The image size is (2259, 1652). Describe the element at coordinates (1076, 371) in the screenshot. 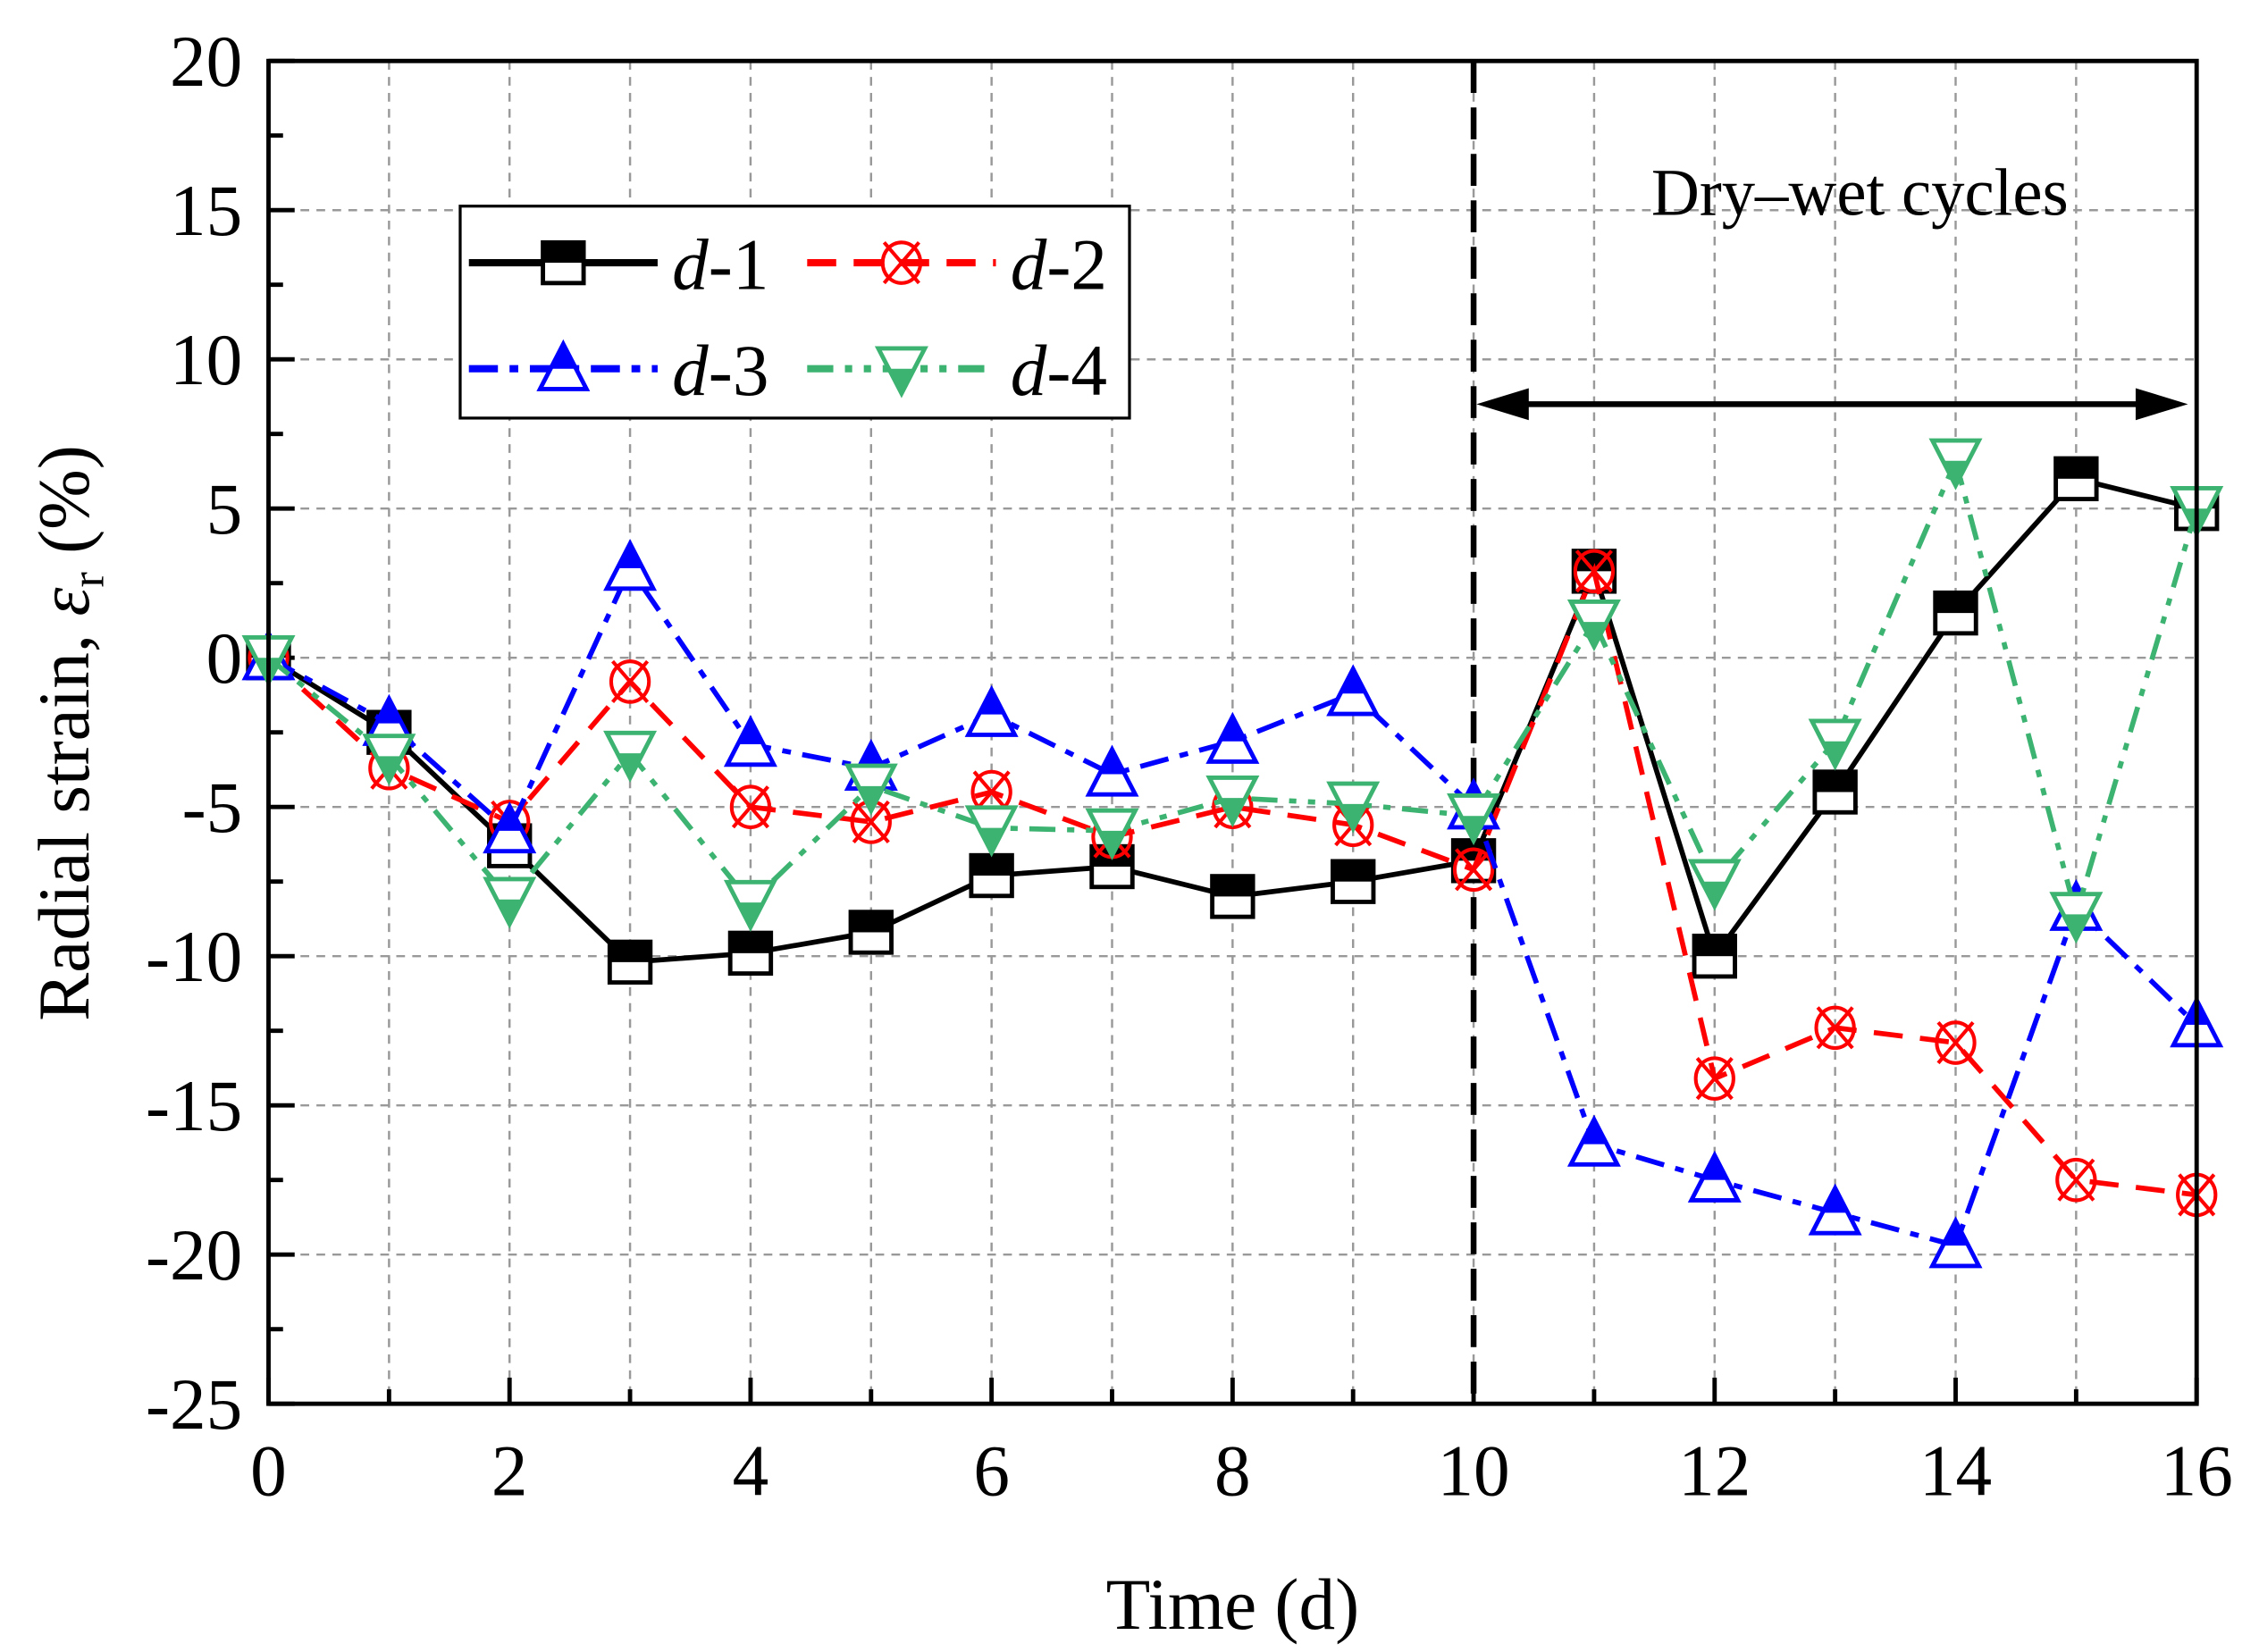

I see `legend-label-suffix: -4` at that location.